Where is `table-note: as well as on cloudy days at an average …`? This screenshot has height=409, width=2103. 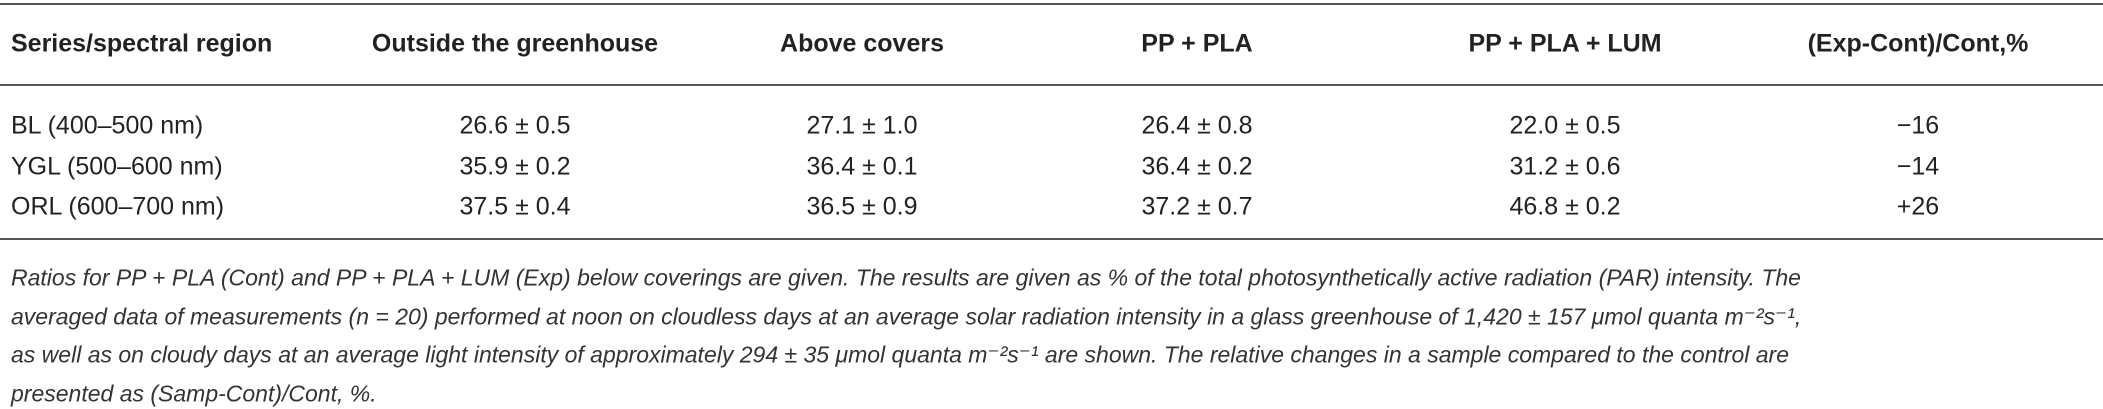 table-note: as well as on cloudy days at an average … is located at coordinates (900, 354).